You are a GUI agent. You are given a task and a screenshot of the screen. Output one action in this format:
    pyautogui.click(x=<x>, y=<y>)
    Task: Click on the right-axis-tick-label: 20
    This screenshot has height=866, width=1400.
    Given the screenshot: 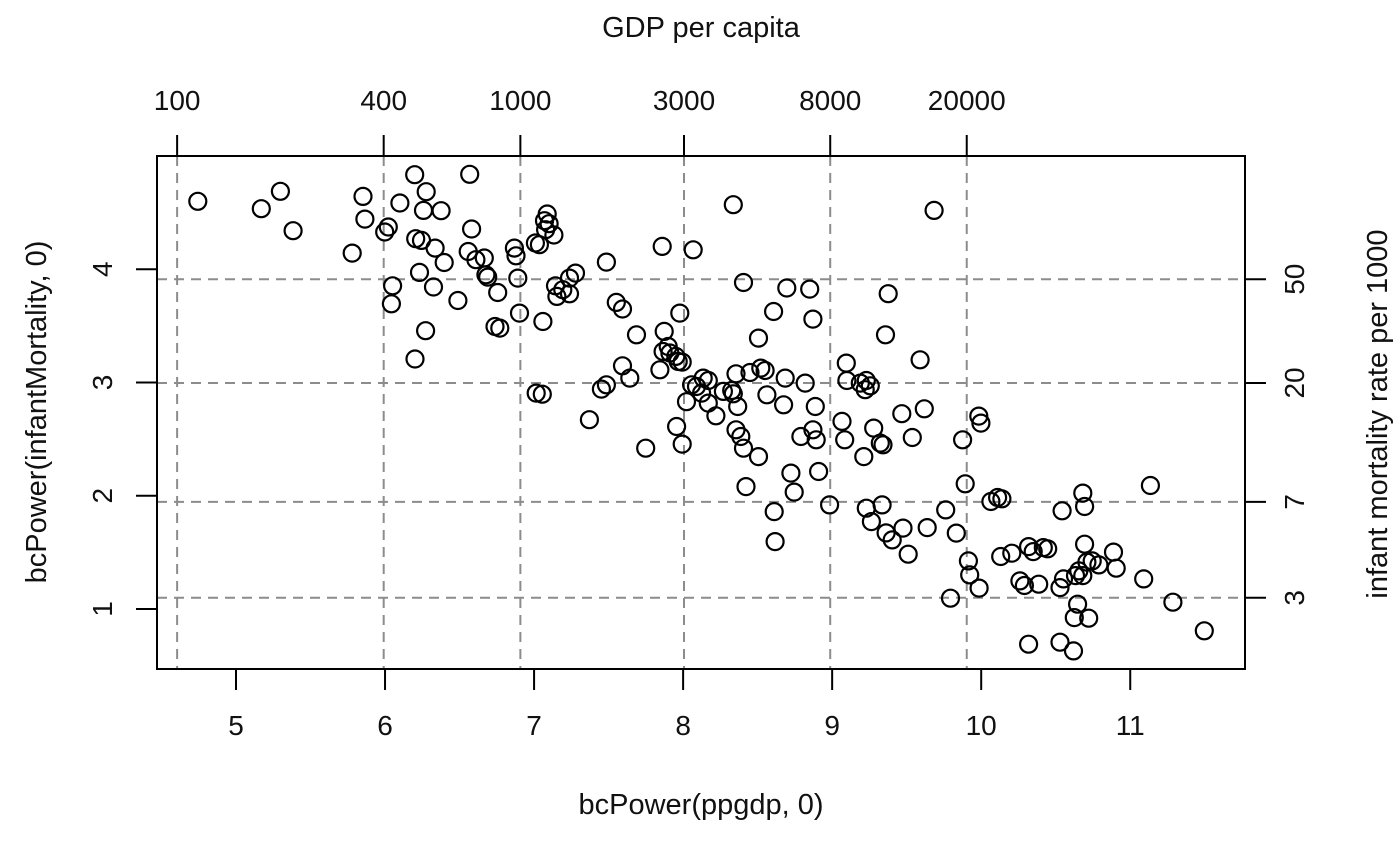 What is the action you would take?
    pyautogui.click(x=1294, y=382)
    